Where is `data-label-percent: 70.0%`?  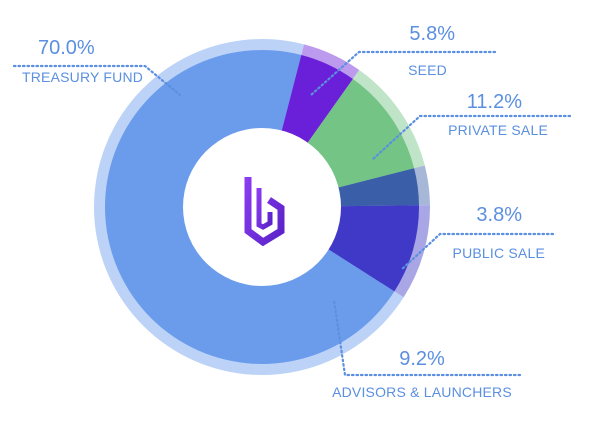 data-label-percent: 70.0% is located at coordinates (66, 48).